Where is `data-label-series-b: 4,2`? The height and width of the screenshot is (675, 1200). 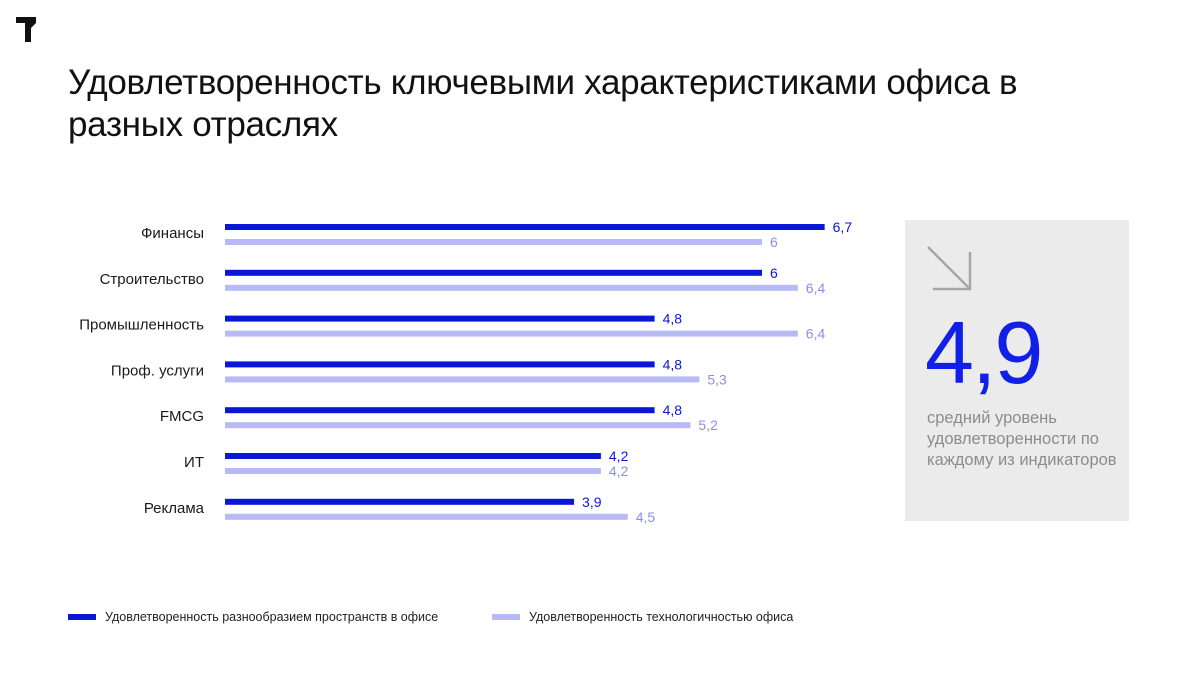
data-label-series-b: 4,2 is located at coordinates (619, 471).